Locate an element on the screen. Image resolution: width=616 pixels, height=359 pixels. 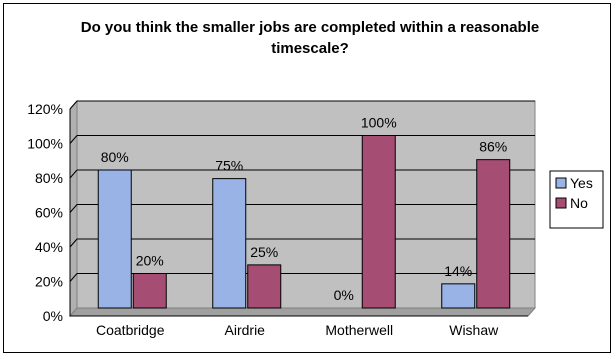
bar-no-motherwell is located at coordinates (378, 222).